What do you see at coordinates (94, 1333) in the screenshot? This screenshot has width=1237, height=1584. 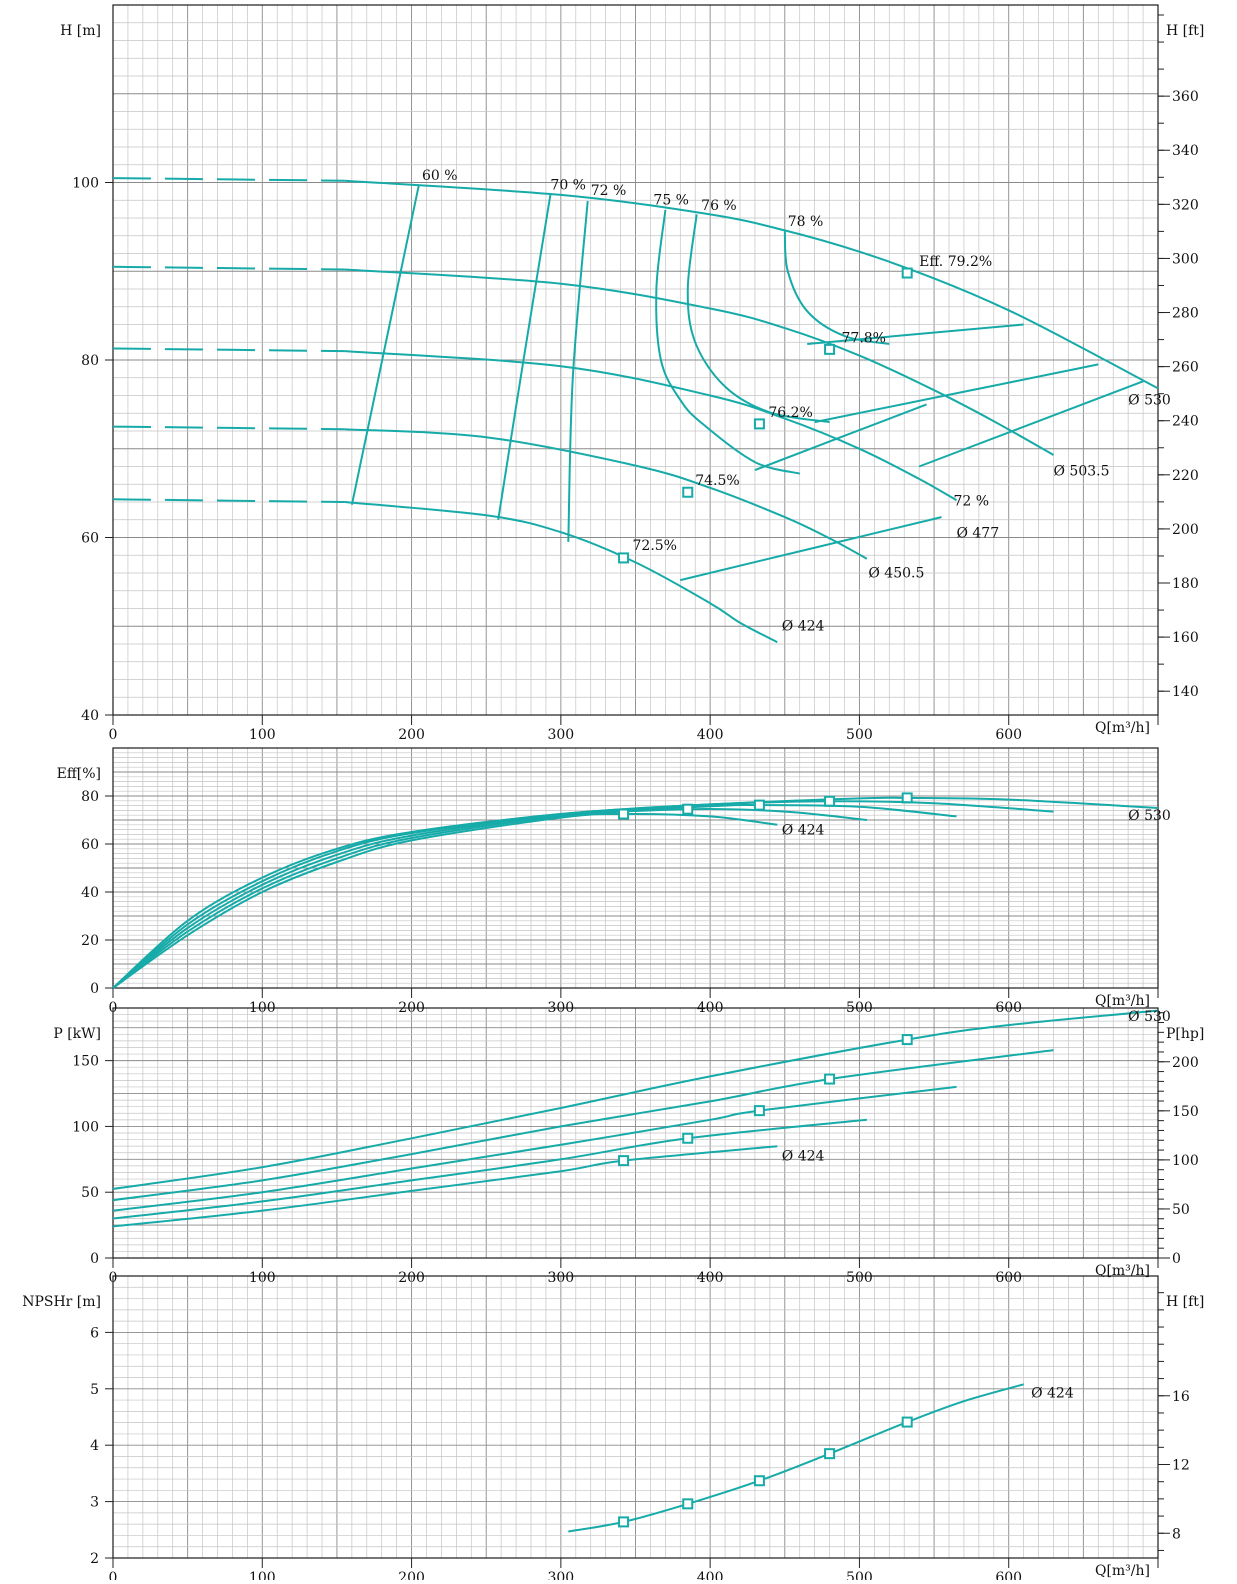 I see `panel-npsh-ytick-label: 6` at bounding box center [94, 1333].